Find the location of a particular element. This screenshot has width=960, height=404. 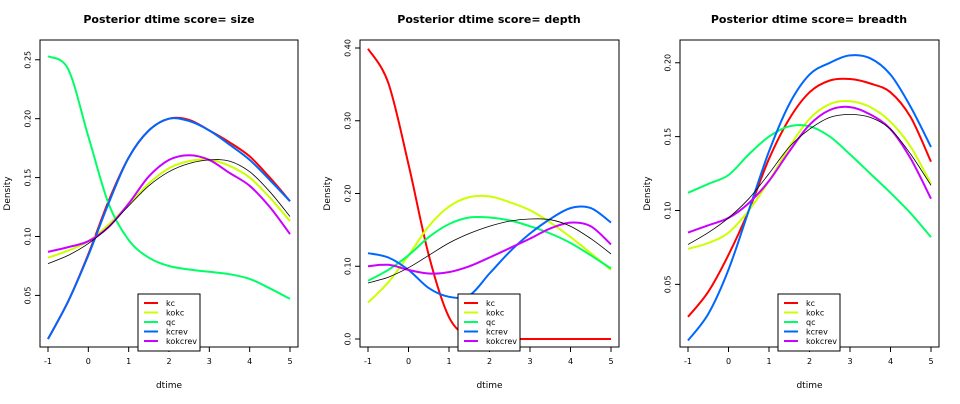

y-tick-label: 0.40 is located at coordinates (348, 48).